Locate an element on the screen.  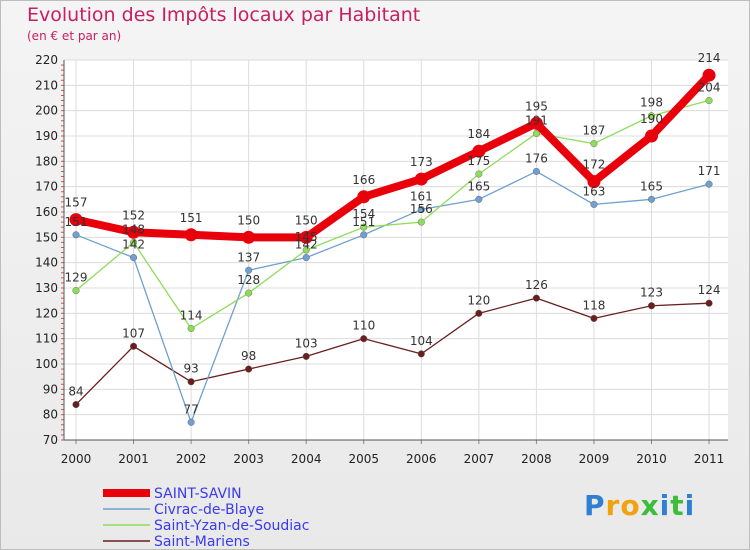
data-label: 154 is located at coordinates (363, 214).